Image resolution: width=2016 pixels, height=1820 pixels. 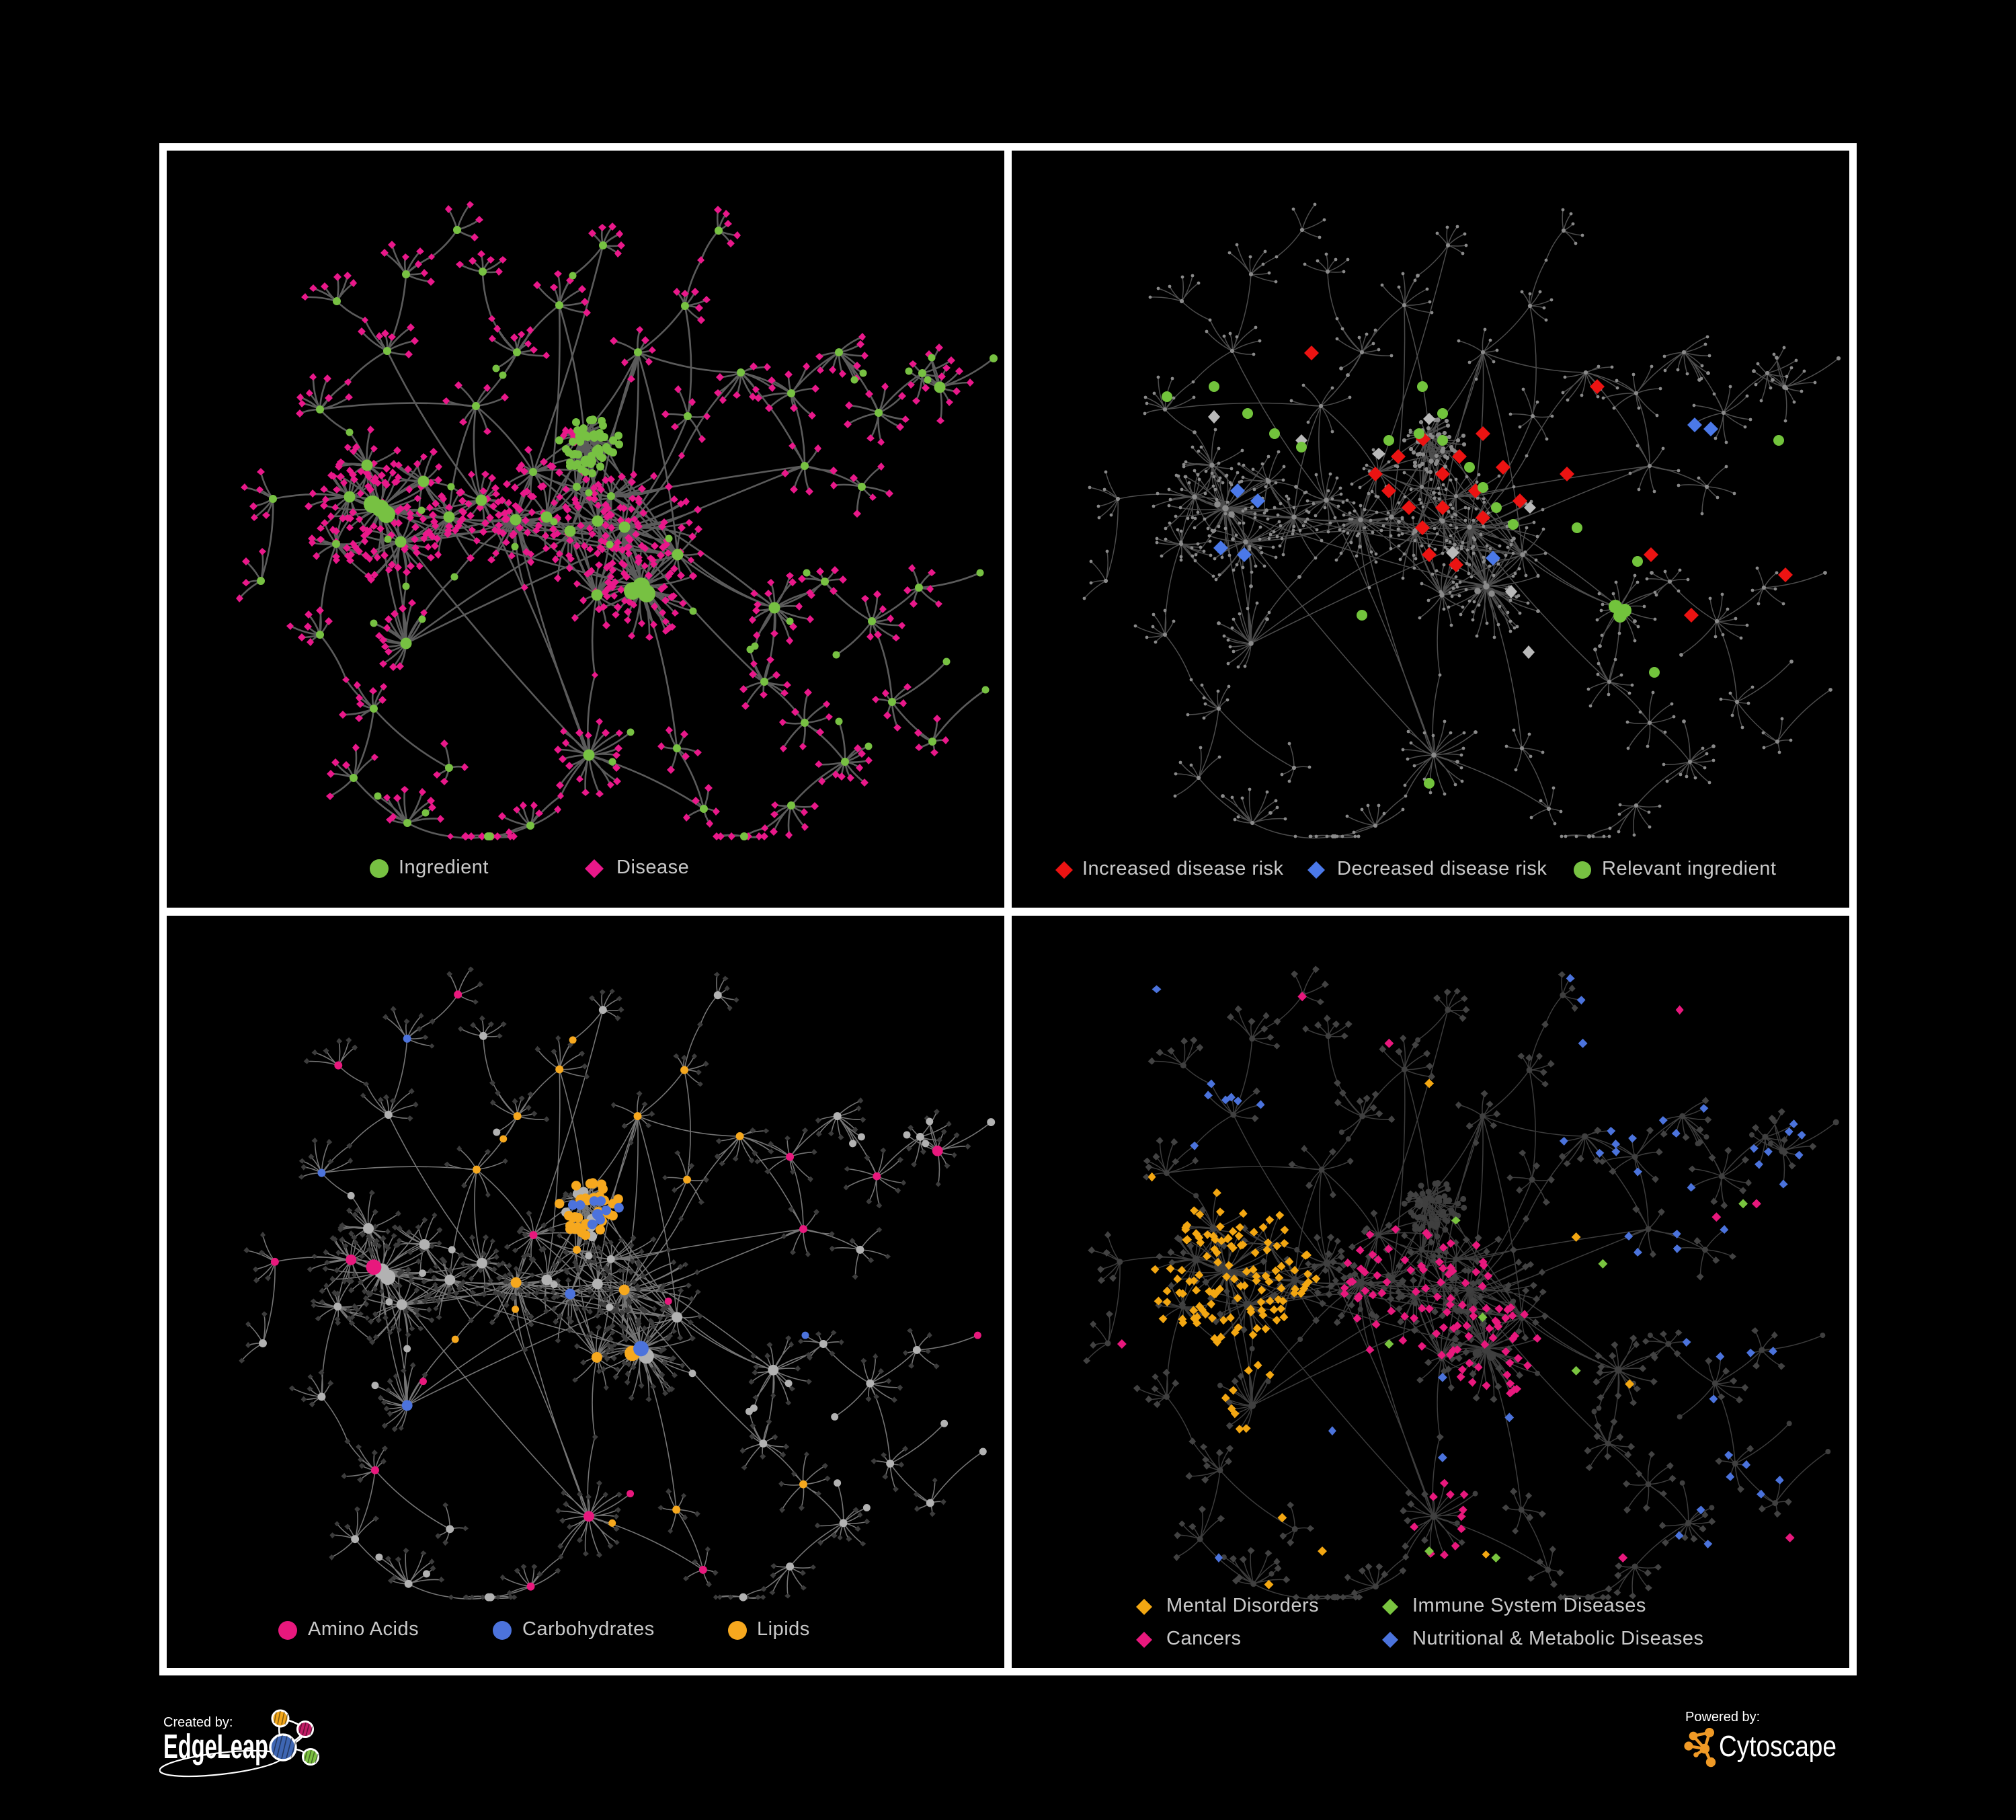 I want to click on svg-text: Powered by:, so click(x=1722, y=1717).